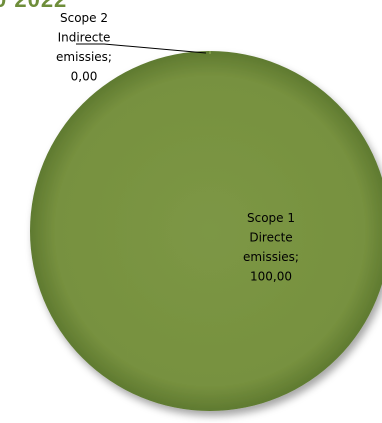  What do you see at coordinates (271, 247) in the screenshot?
I see `slice-label-1: Scope 1 Directe emissies; 100,00` at bounding box center [271, 247].